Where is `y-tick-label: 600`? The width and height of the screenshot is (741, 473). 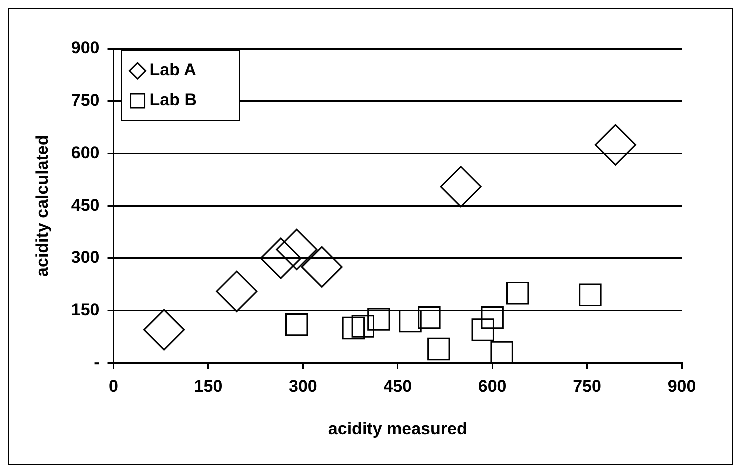 y-tick-label: 600 is located at coordinates (85, 152).